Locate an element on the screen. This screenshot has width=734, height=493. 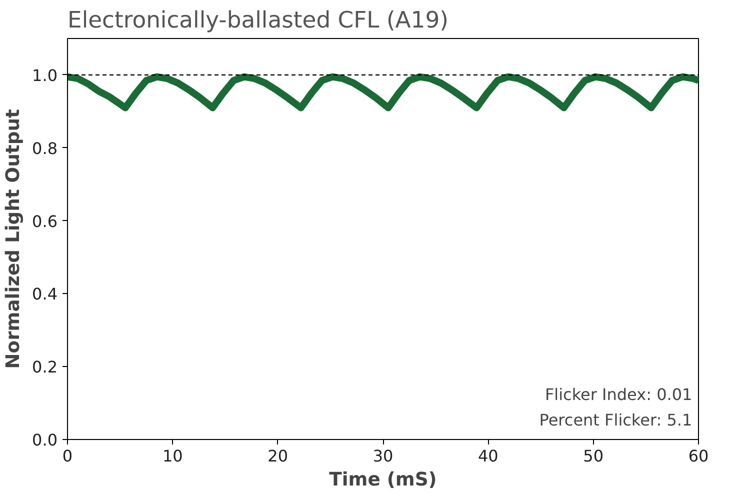
chart-title: Electronically-ballasted CFL (A19) is located at coordinates (258, 21).